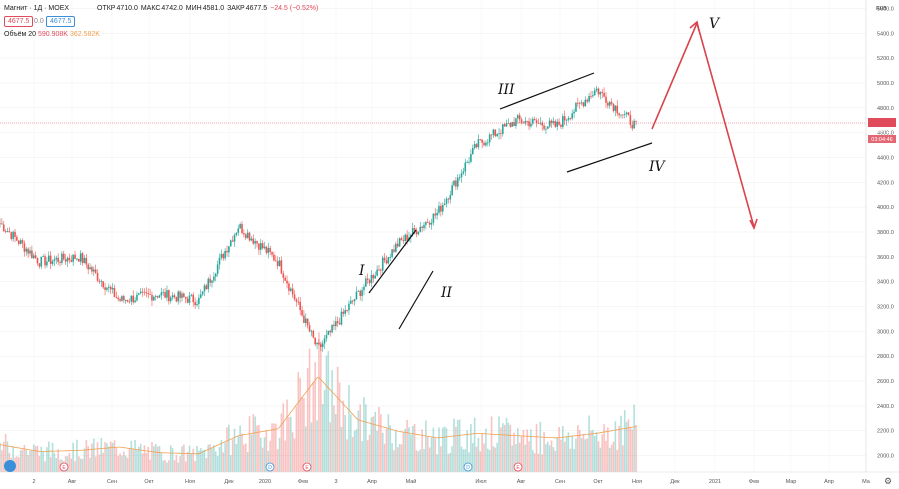 Image resolution: width=899 pixels, height=489 pixels. Describe the element at coordinates (392, 261) in the screenshot. I see `trend-line-1a` at that location.